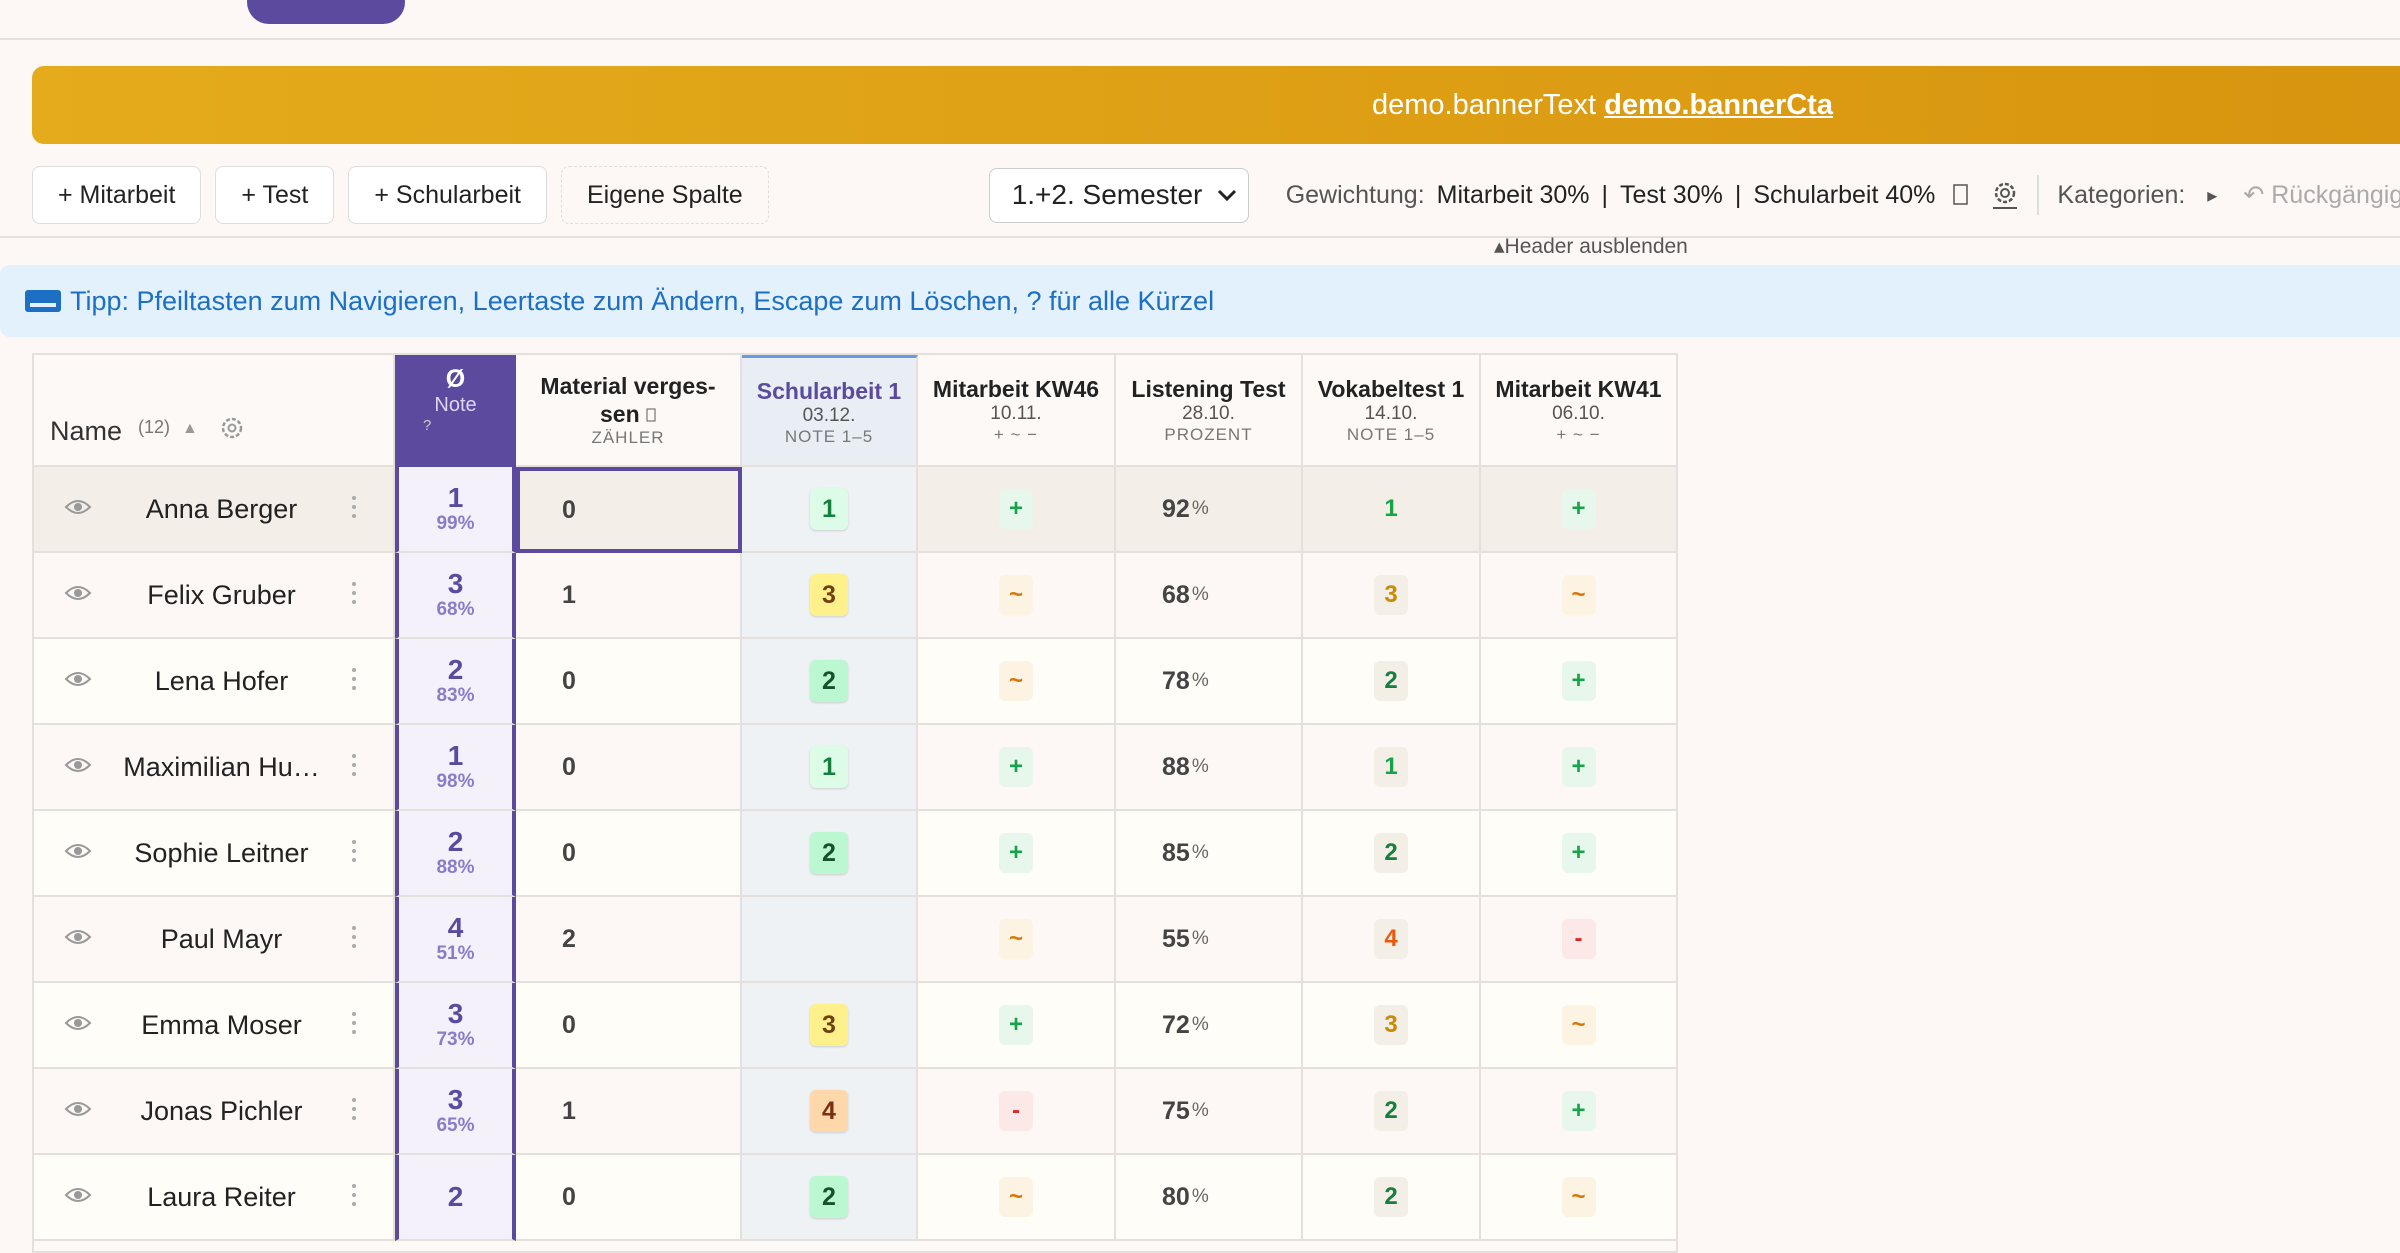  I want to click on column-settings, so click(232, 431).